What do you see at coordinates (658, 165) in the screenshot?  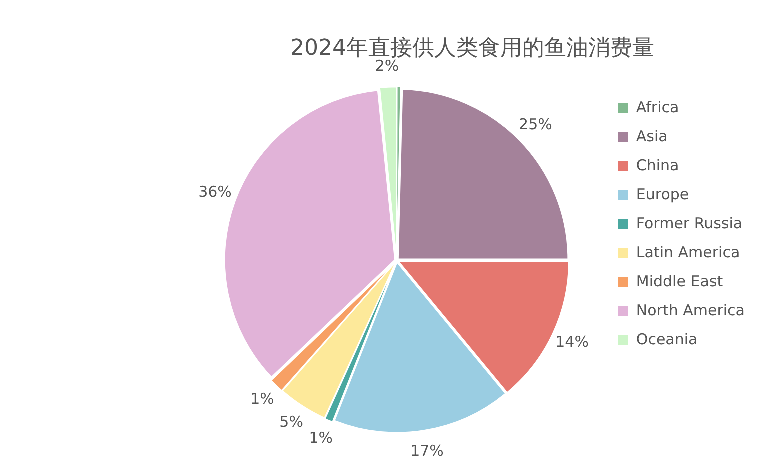 I see `legend-label: China` at bounding box center [658, 165].